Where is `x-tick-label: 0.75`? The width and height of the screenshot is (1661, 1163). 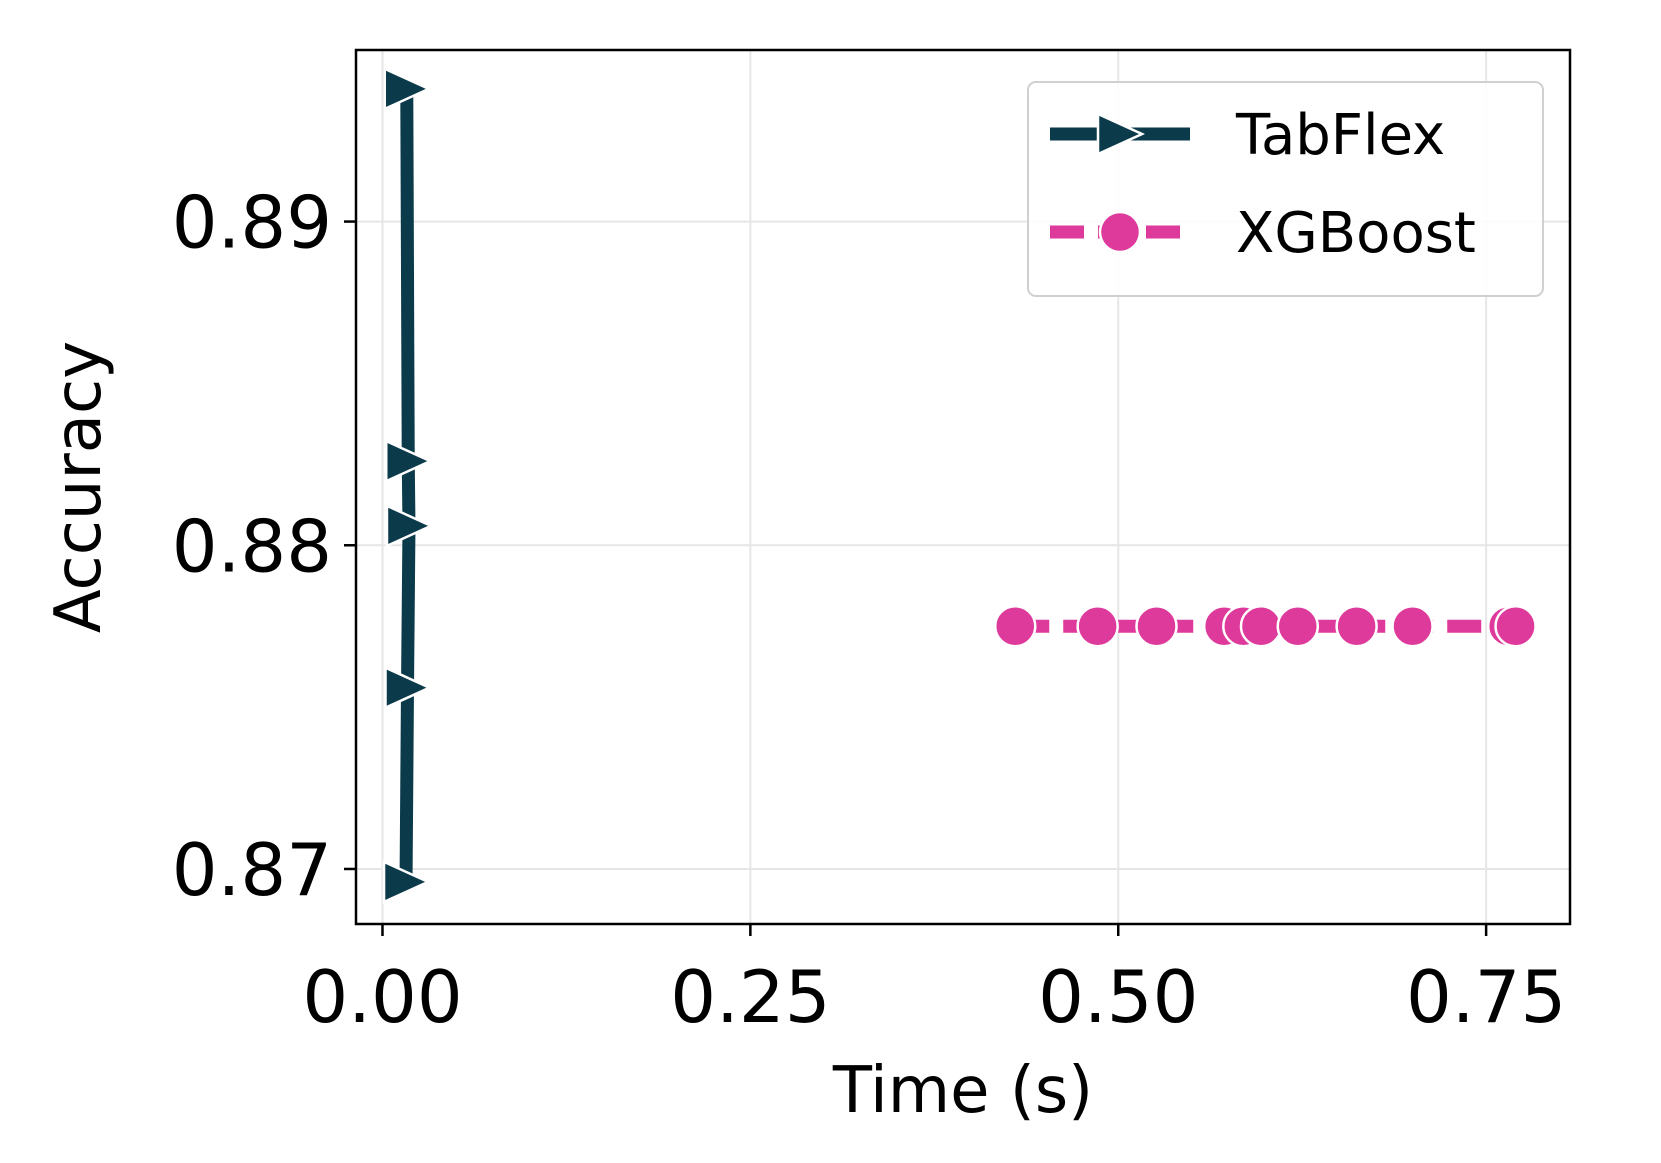 x-tick-label: 0.75 is located at coordinates (1486, 997).